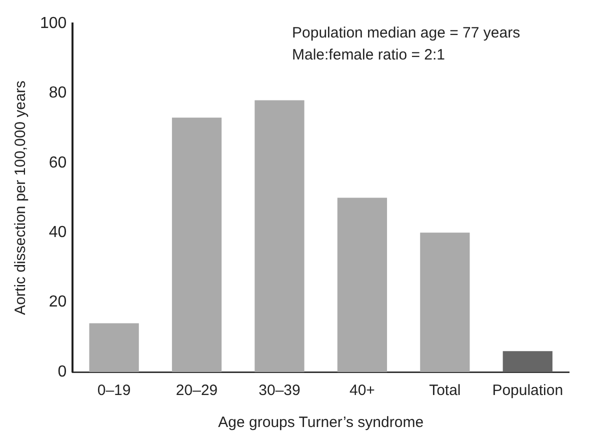 The width and height of the screenshot is (589, 444). Describe the element at coordinates (53, 23) in the screenshot. I see `y-tick-label: 100` at that location.